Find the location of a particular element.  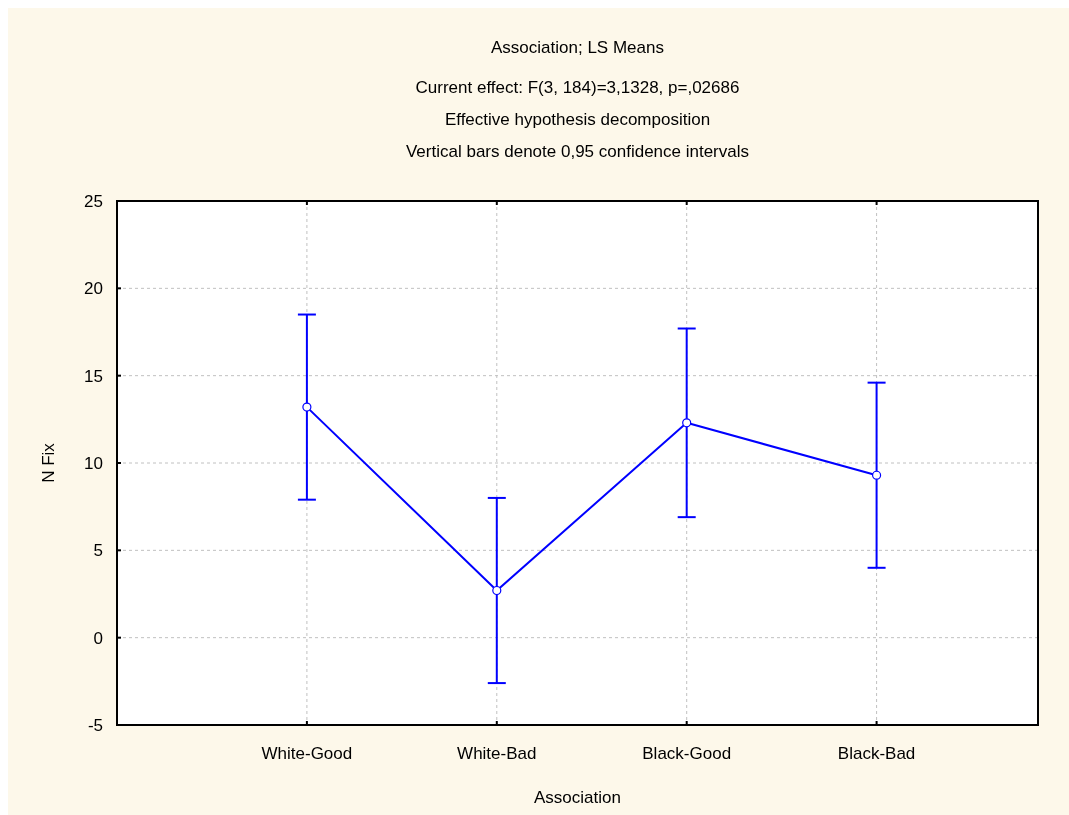

chart-title: Association; LS Means is located at coordinates (577, 47).